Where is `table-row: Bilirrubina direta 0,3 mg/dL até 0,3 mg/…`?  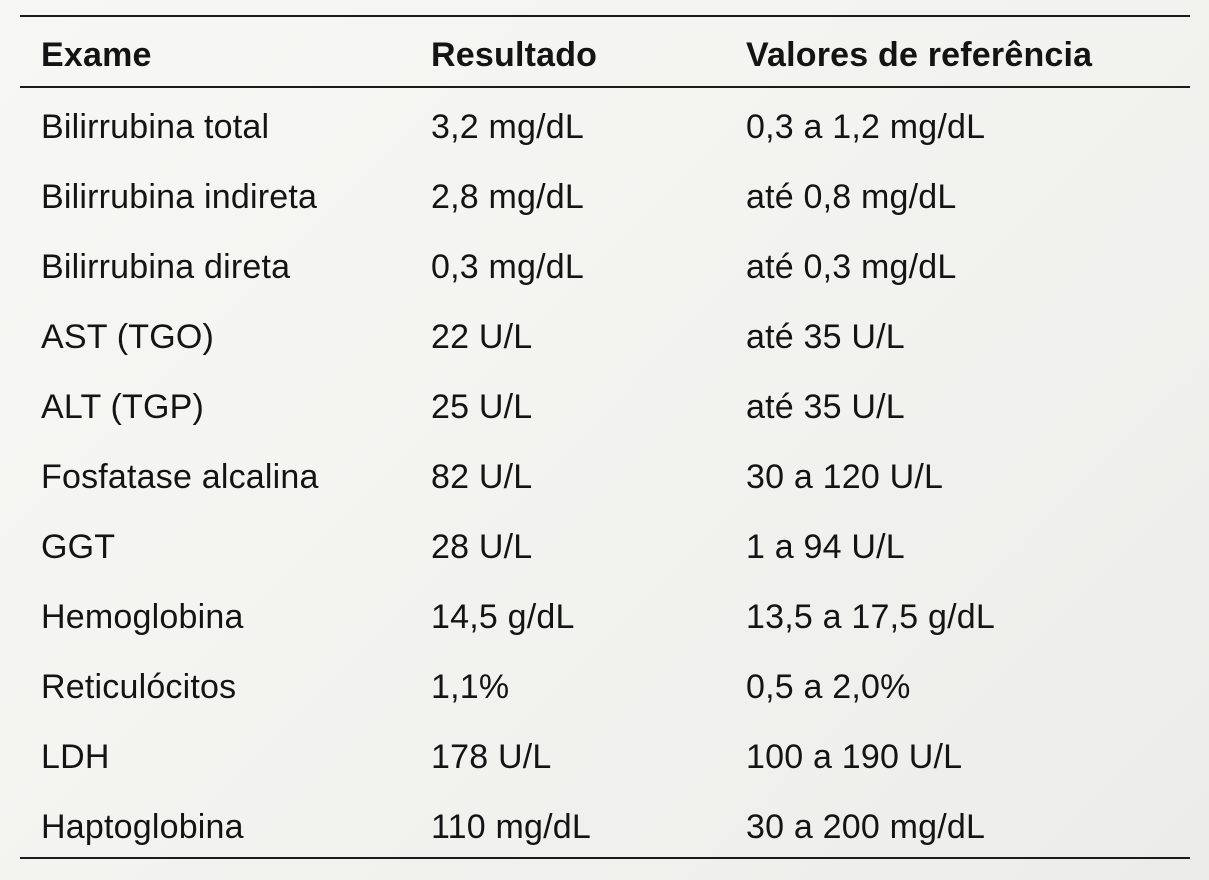 table-row: Bilirrubina direta 0,3 mg/dL até 0,3 mg/… is located at coordinates (604, 267).